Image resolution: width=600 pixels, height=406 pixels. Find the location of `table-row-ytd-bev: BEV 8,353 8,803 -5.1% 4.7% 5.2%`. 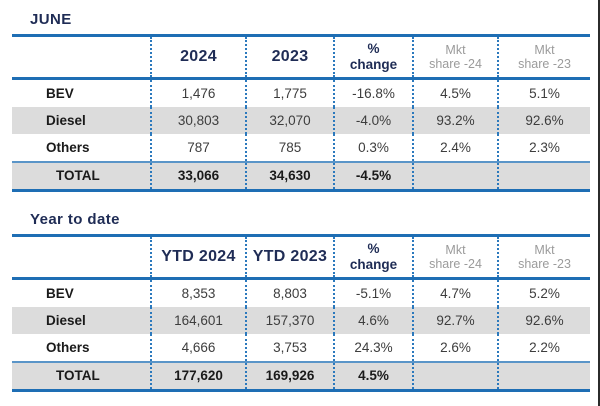

table-row-ytd-bev: BEV 8,353 8,803 -5.1% 4.7% 5.2% is located at coordinates (301, 293).